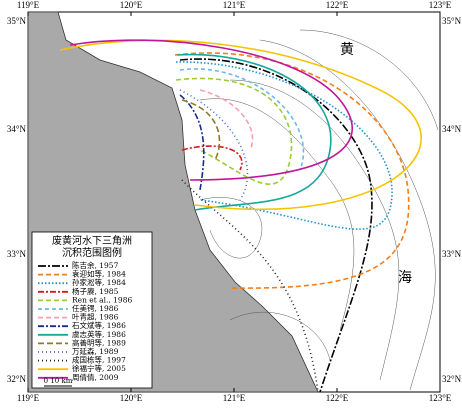 Image resolution: width=462 pixels, height=410 pixels. What do you see at coordinates (99, 282) in the screenshot?
I see `legend-label: 孙家淞等, 1984` at bounding box center [99, 282].